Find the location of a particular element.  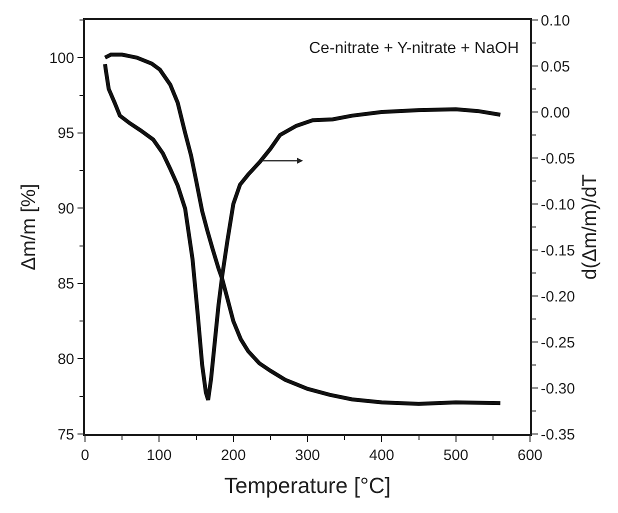

y-tick-label: 90 is located at coordinates (66, 209).